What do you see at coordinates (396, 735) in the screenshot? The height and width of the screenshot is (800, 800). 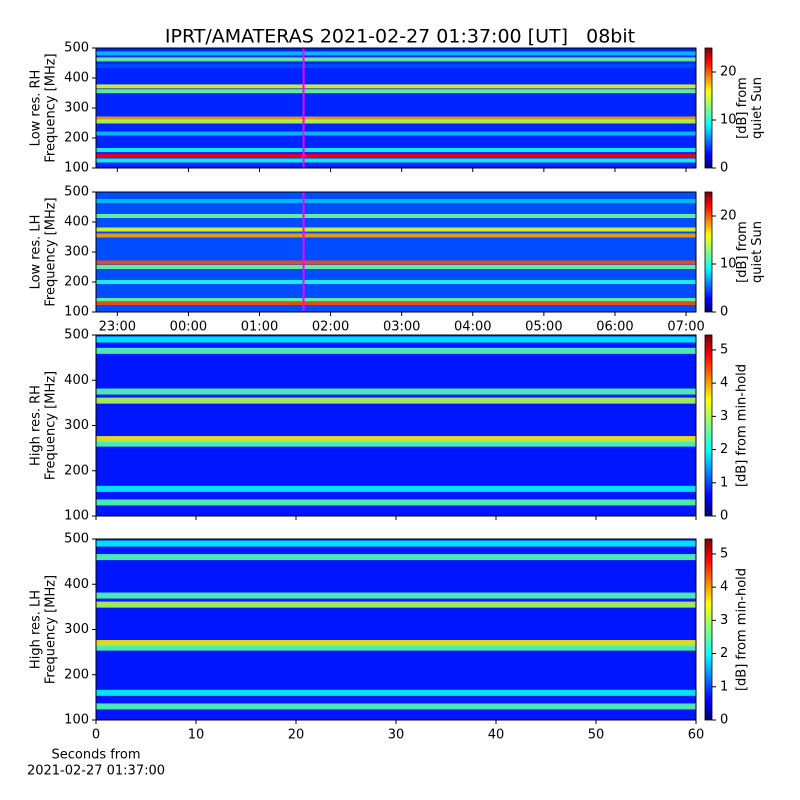 I see `x-tick-label: 30` at bounding box center [396, 735].